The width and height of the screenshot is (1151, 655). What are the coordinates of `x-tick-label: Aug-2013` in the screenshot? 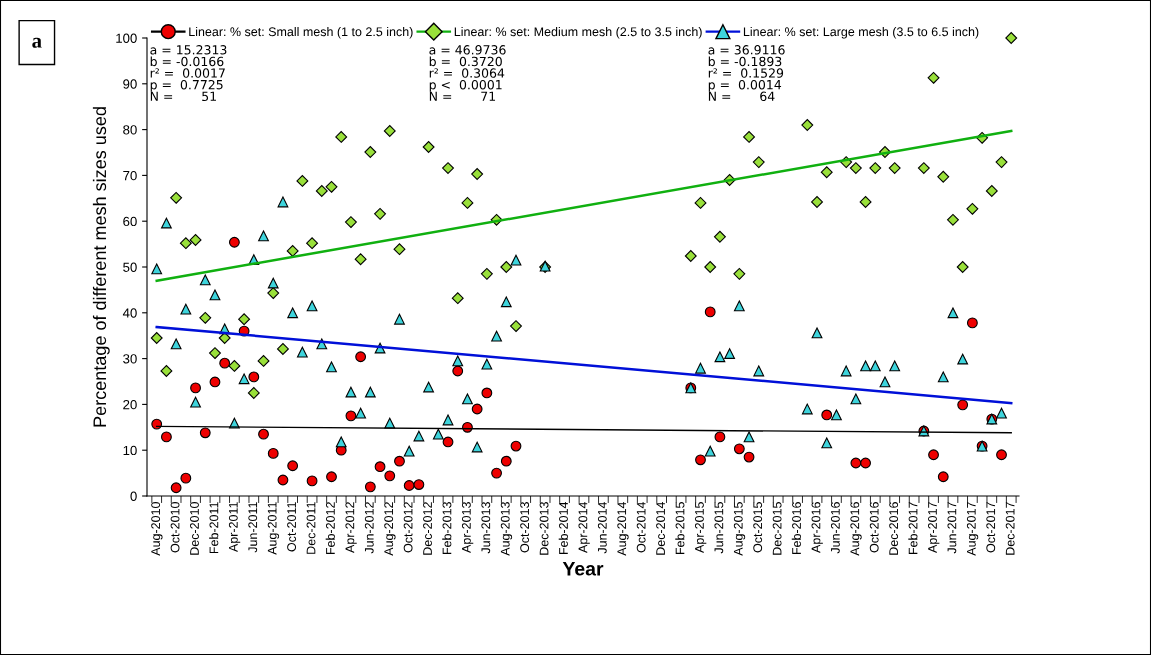 It's located at (506, 529).